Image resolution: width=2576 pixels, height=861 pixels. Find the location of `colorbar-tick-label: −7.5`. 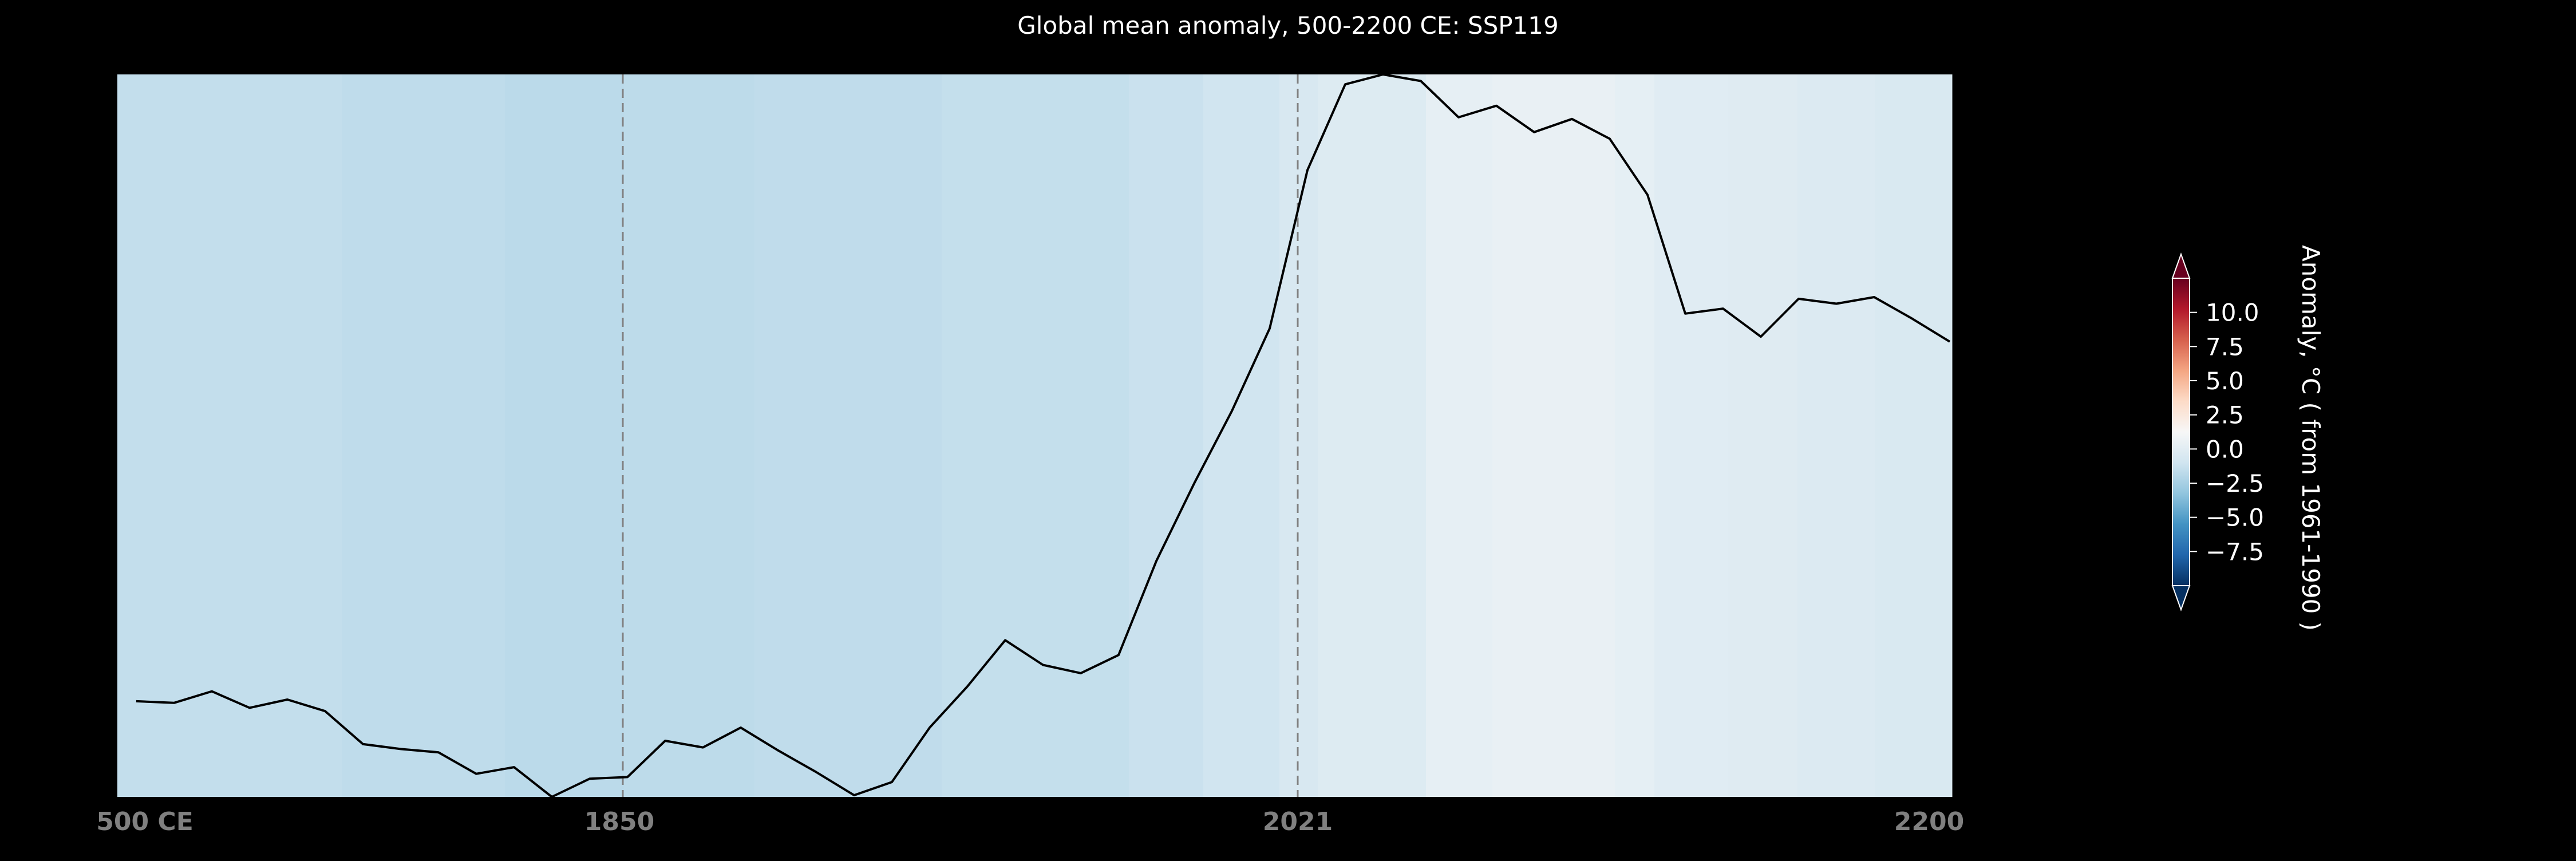

colorbar-tick-label: −7.5 is located at coordinates (2235, 552).